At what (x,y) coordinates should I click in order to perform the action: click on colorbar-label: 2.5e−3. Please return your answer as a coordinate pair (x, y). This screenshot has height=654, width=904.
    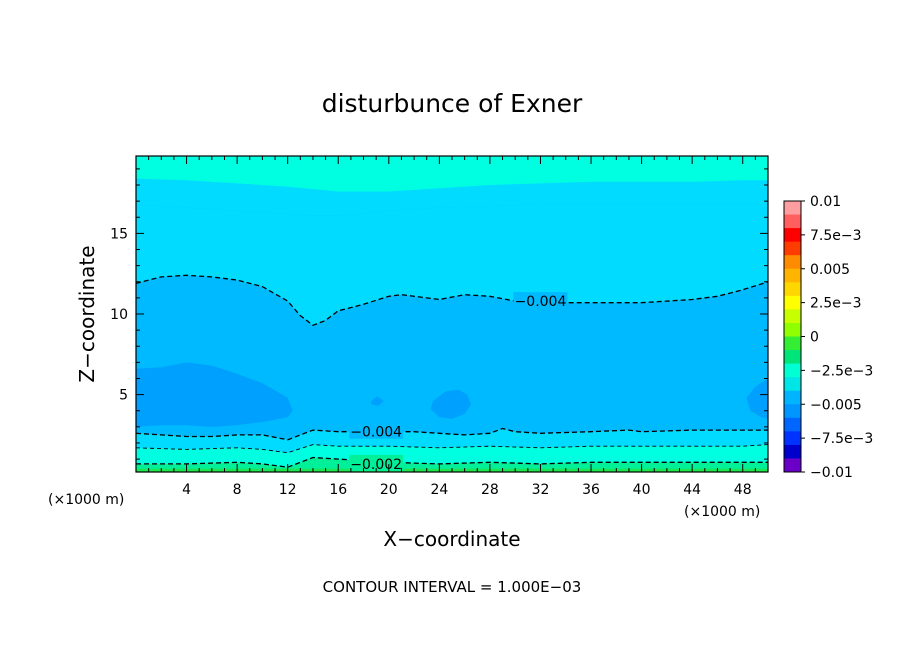
    Looking at the image, I should click on (836, 304).